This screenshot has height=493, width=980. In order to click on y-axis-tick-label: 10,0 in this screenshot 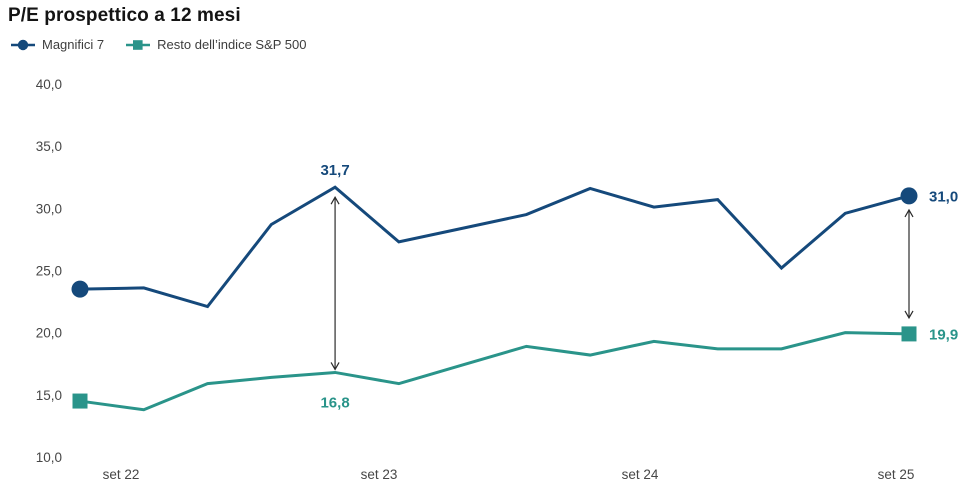, I will do `click(49, 457)`.